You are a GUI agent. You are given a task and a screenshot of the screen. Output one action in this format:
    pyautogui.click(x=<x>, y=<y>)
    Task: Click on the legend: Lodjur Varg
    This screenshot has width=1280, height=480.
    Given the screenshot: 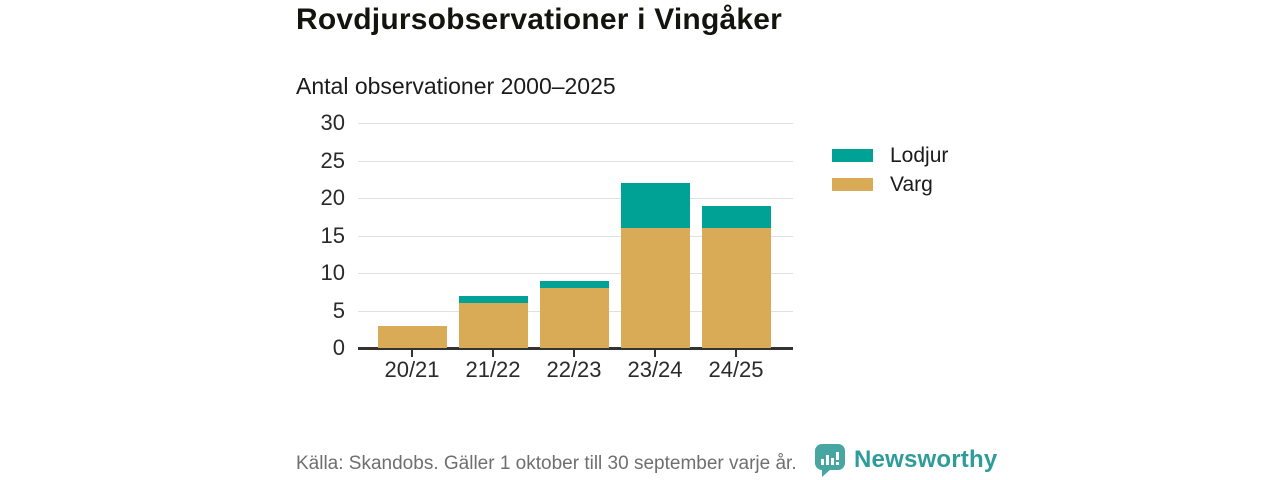 What is the action you would take?
    pyautogui.click(x=890, y=170)
    